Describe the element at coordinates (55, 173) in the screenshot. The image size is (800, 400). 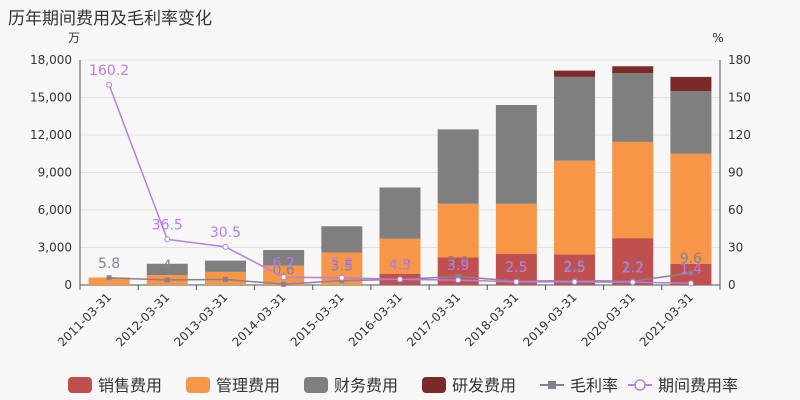
I see `y-left-tick-label: 9,000` at that location.